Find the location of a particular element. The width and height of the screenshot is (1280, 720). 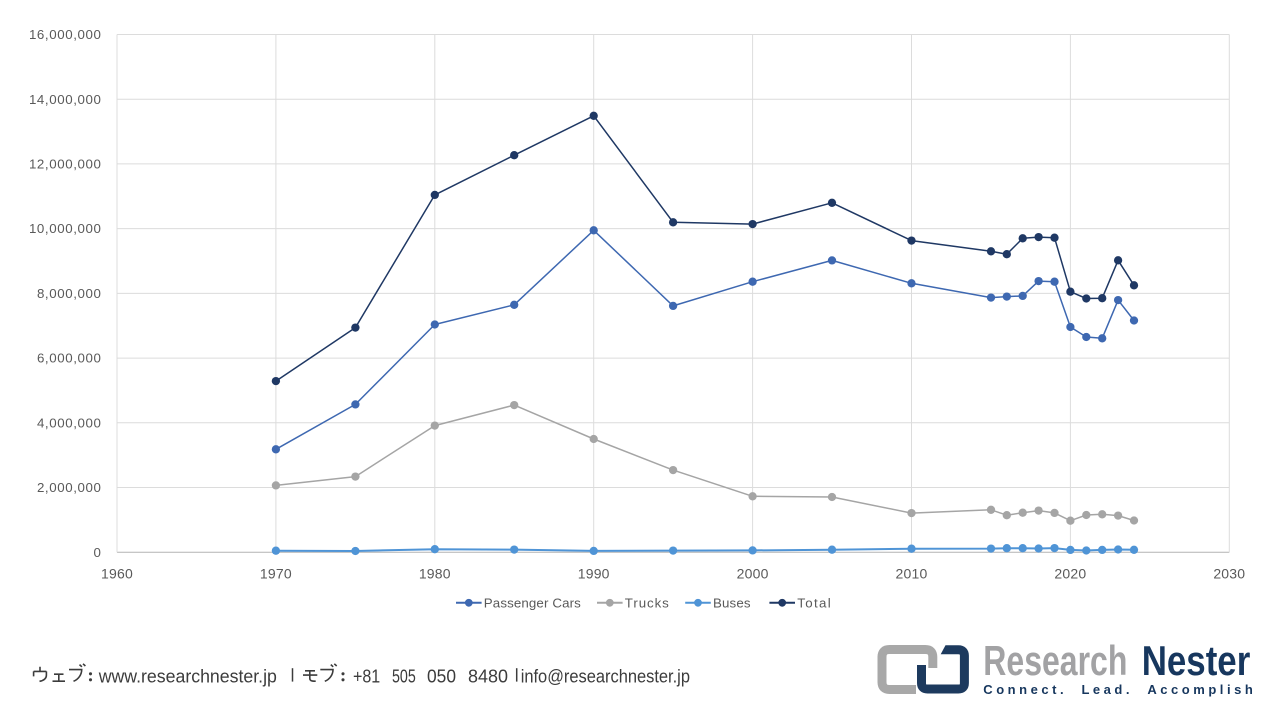

svg-text: 2000 is located at coordinates (753, 573).